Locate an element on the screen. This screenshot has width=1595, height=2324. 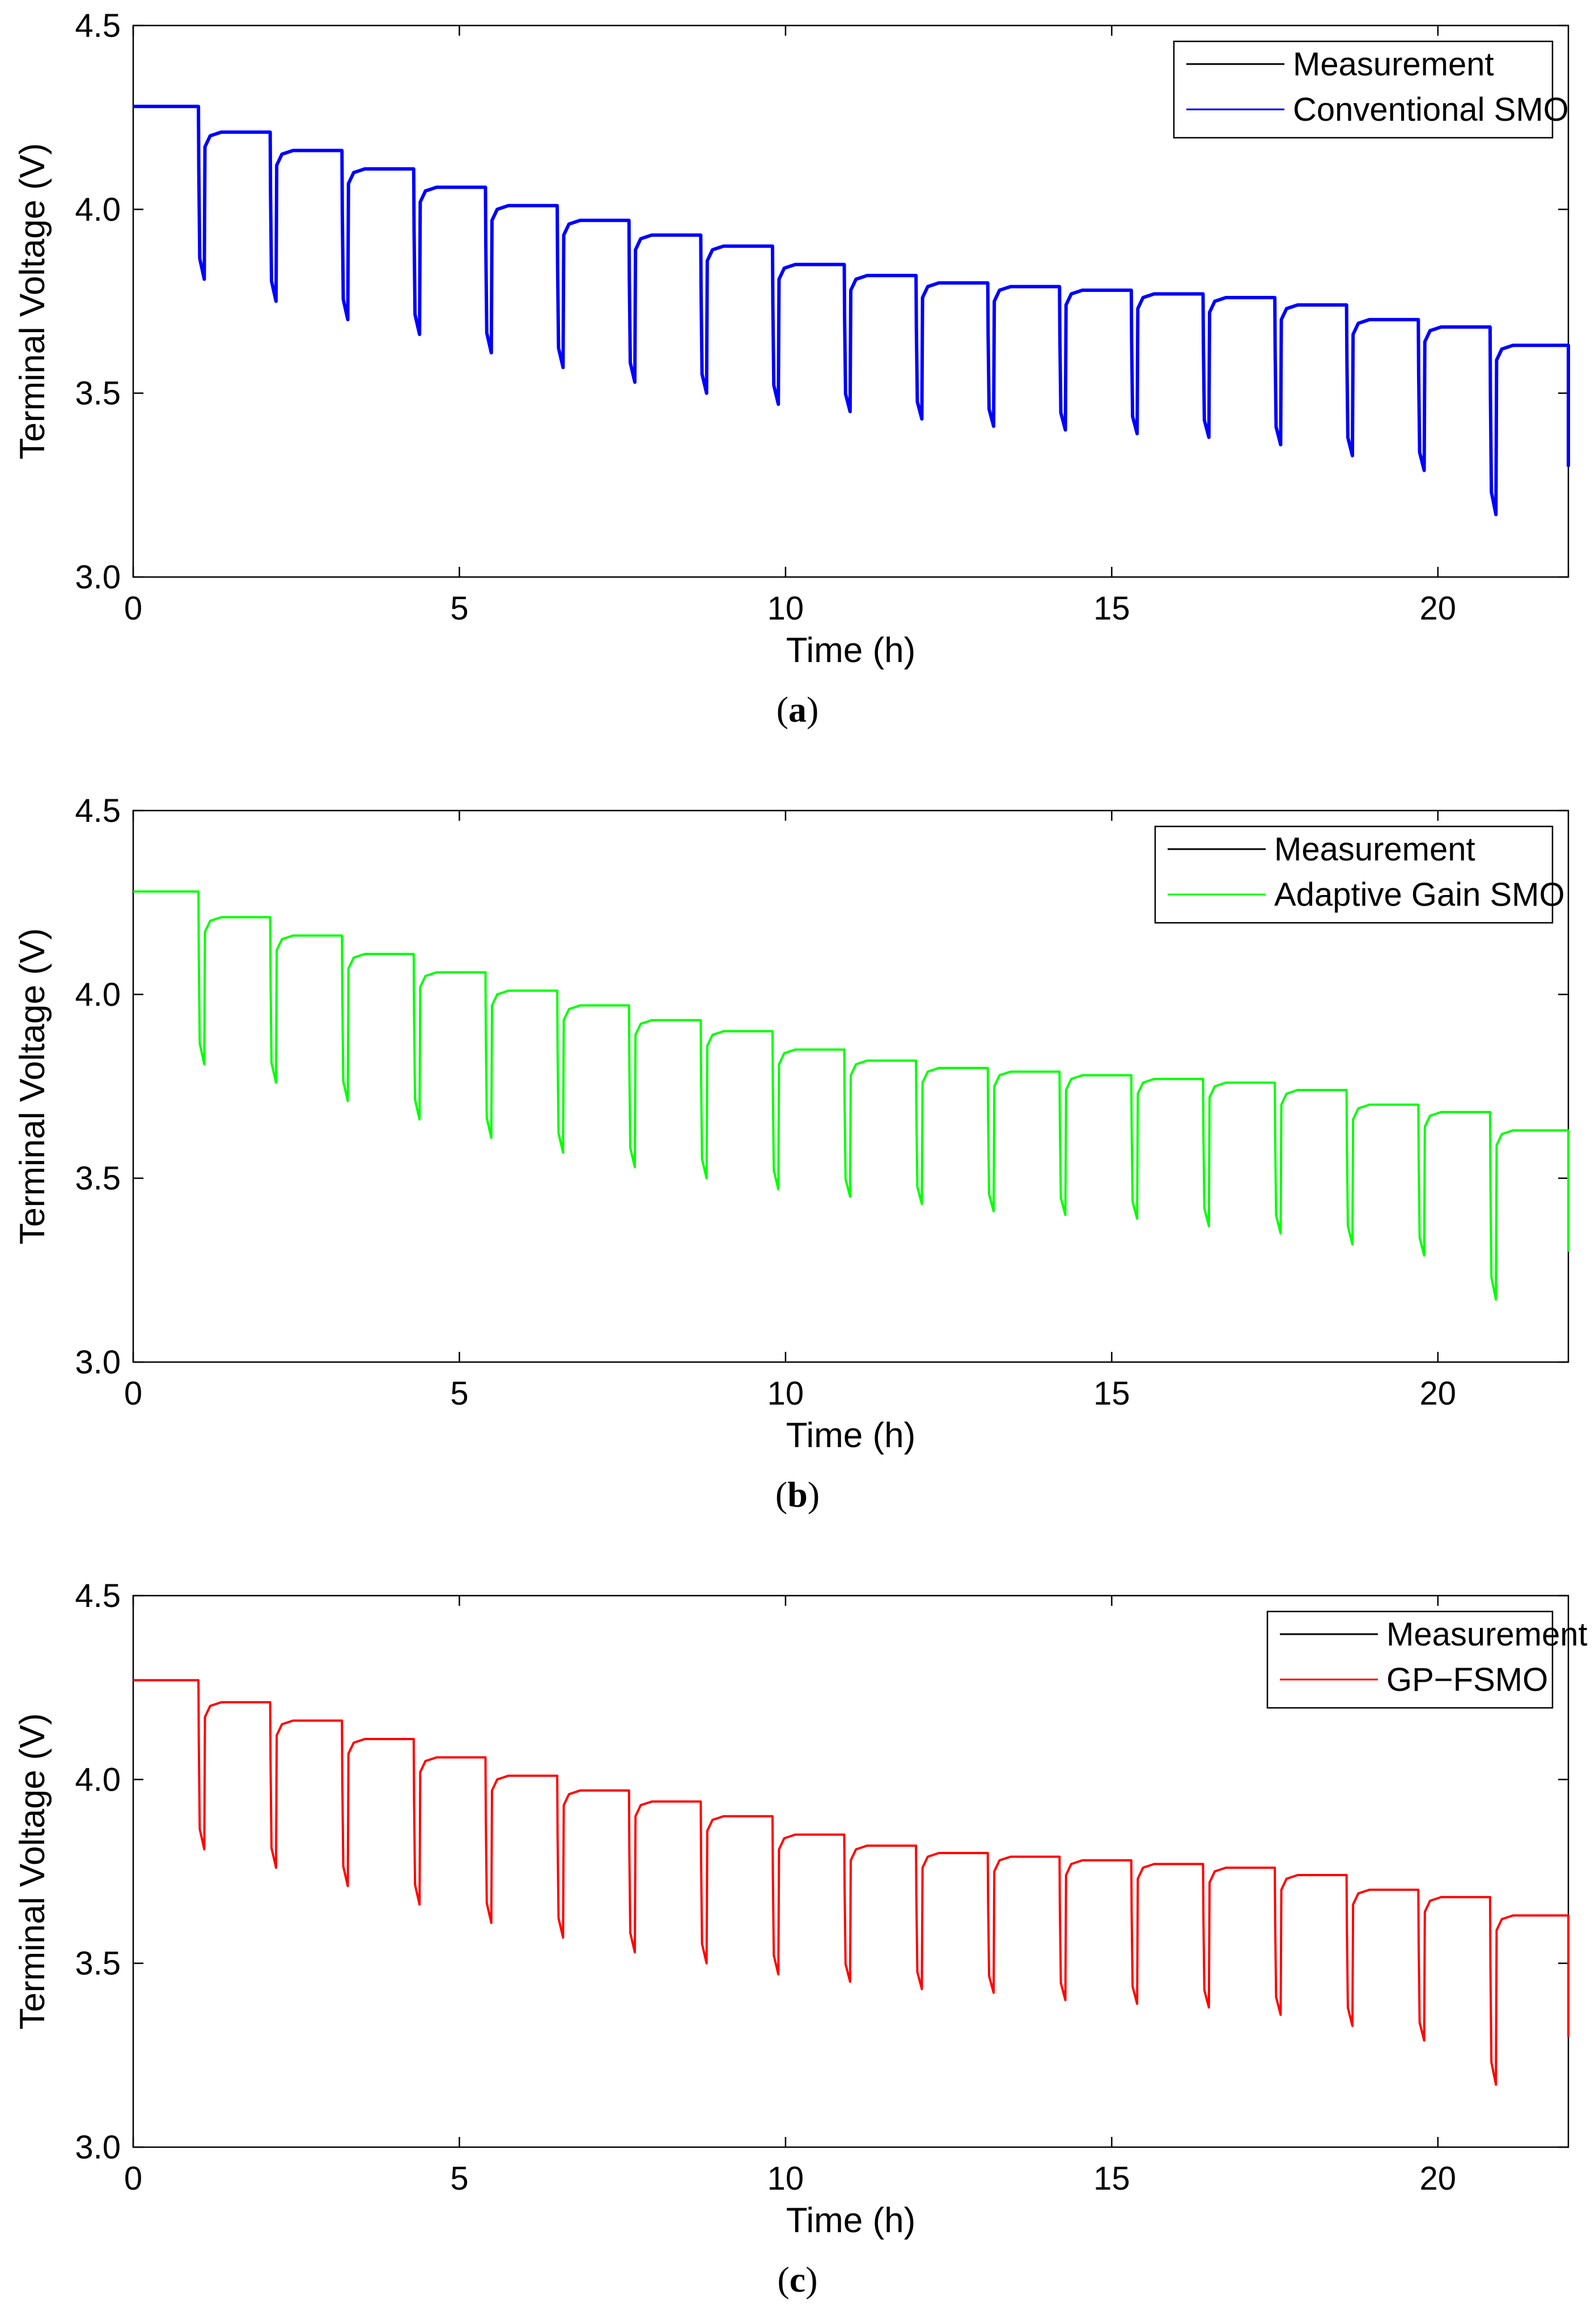
legend-label: GP−FSMO is located at coordinates (1467, 1679).